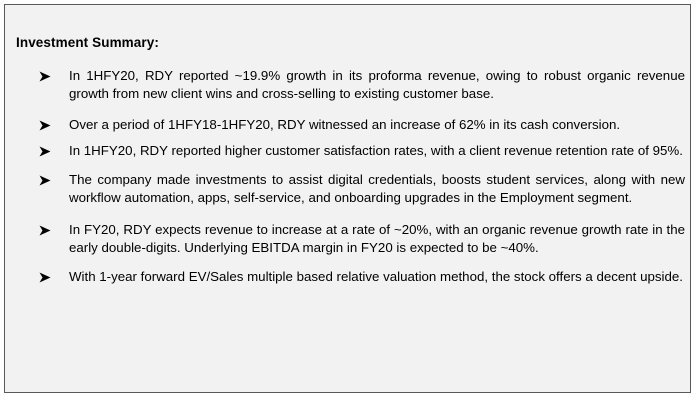 This screenshot has width=699, height=402. I want to click on summary-title: Investment Summary:, so click(87, 42).